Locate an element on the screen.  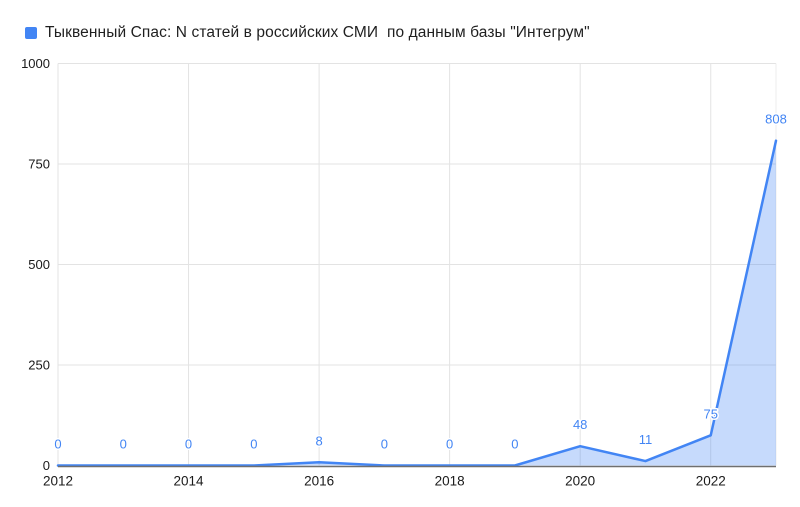
x-tick-label: 2012 is located at coordinates (58, 481).